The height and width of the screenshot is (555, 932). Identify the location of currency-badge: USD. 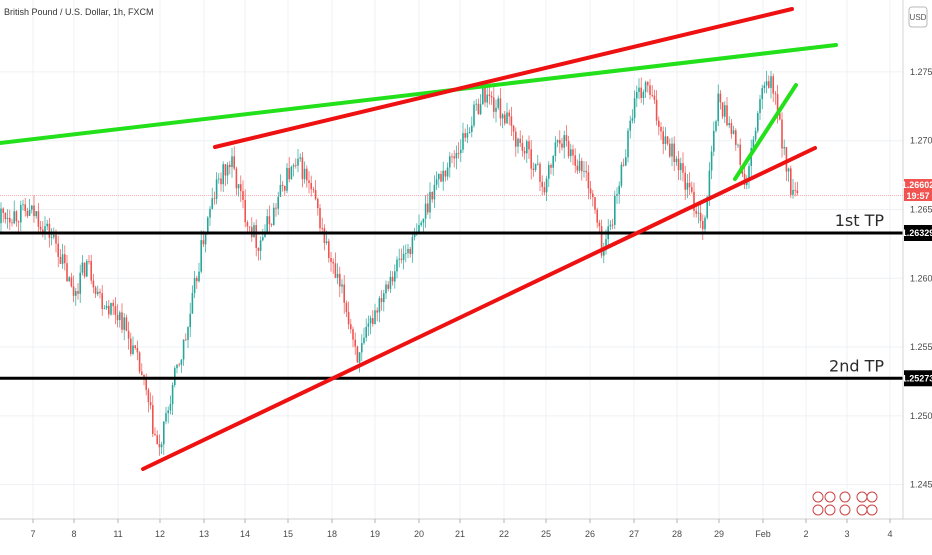
(918, 17).